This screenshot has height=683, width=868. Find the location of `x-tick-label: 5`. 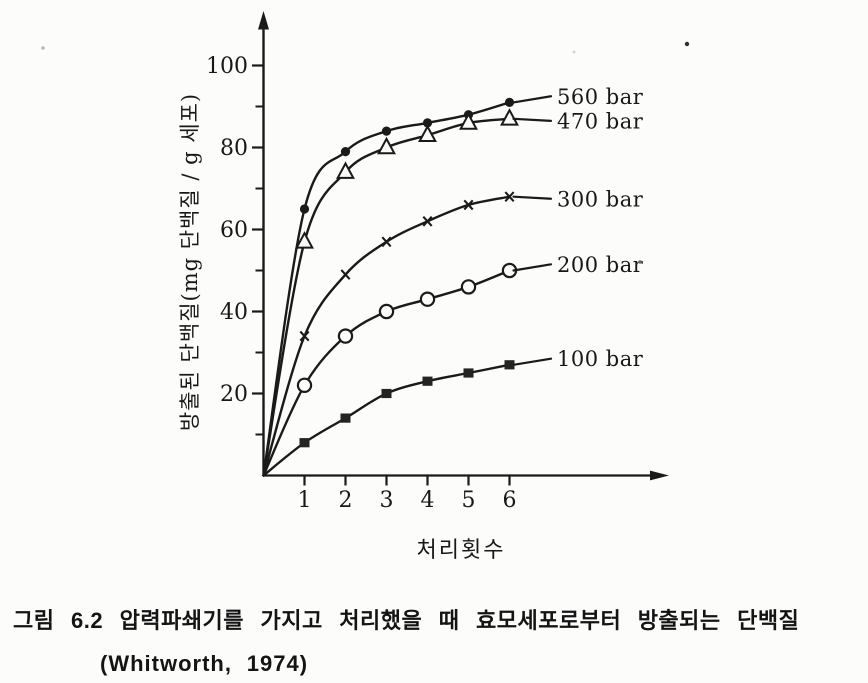

x-tick-label: 5 is located at coordinates (469, 500).